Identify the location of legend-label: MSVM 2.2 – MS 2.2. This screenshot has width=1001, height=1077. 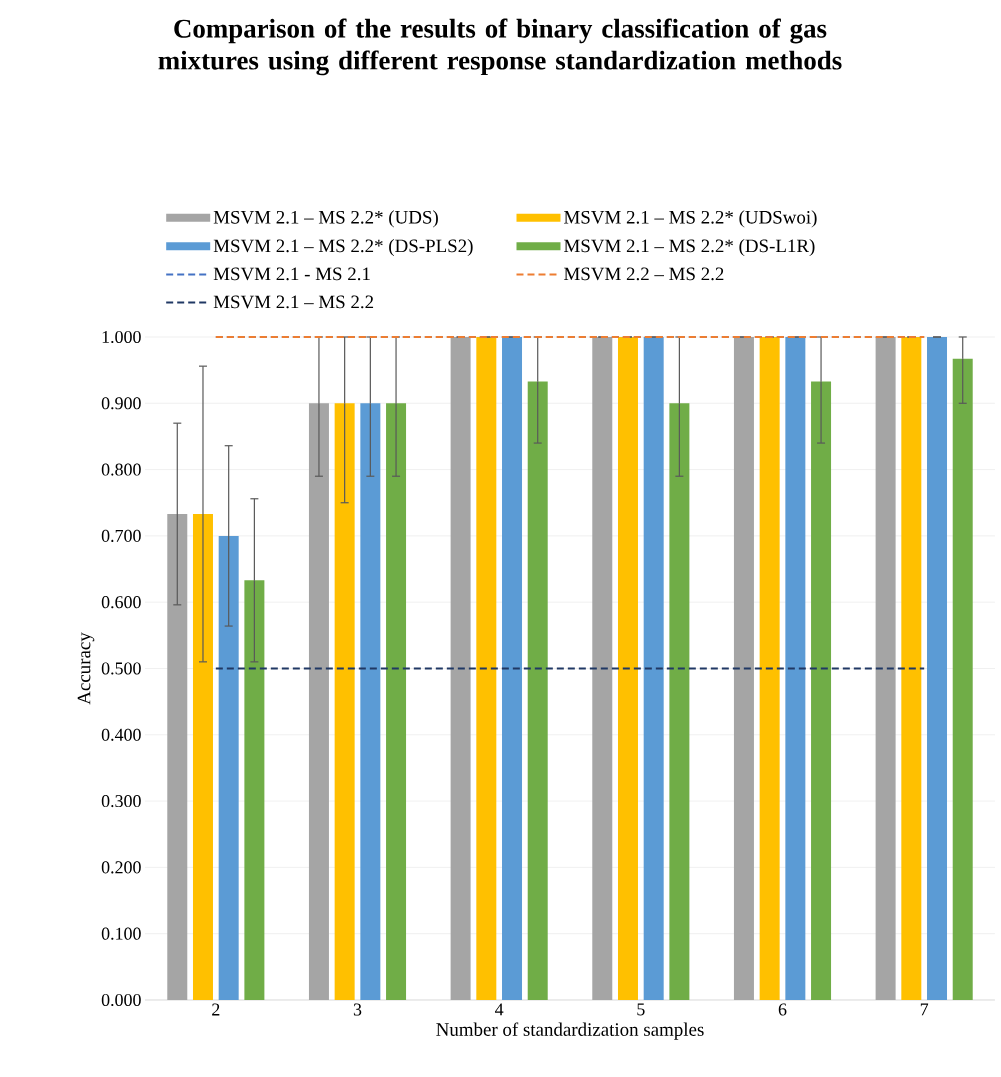
(644, 274).